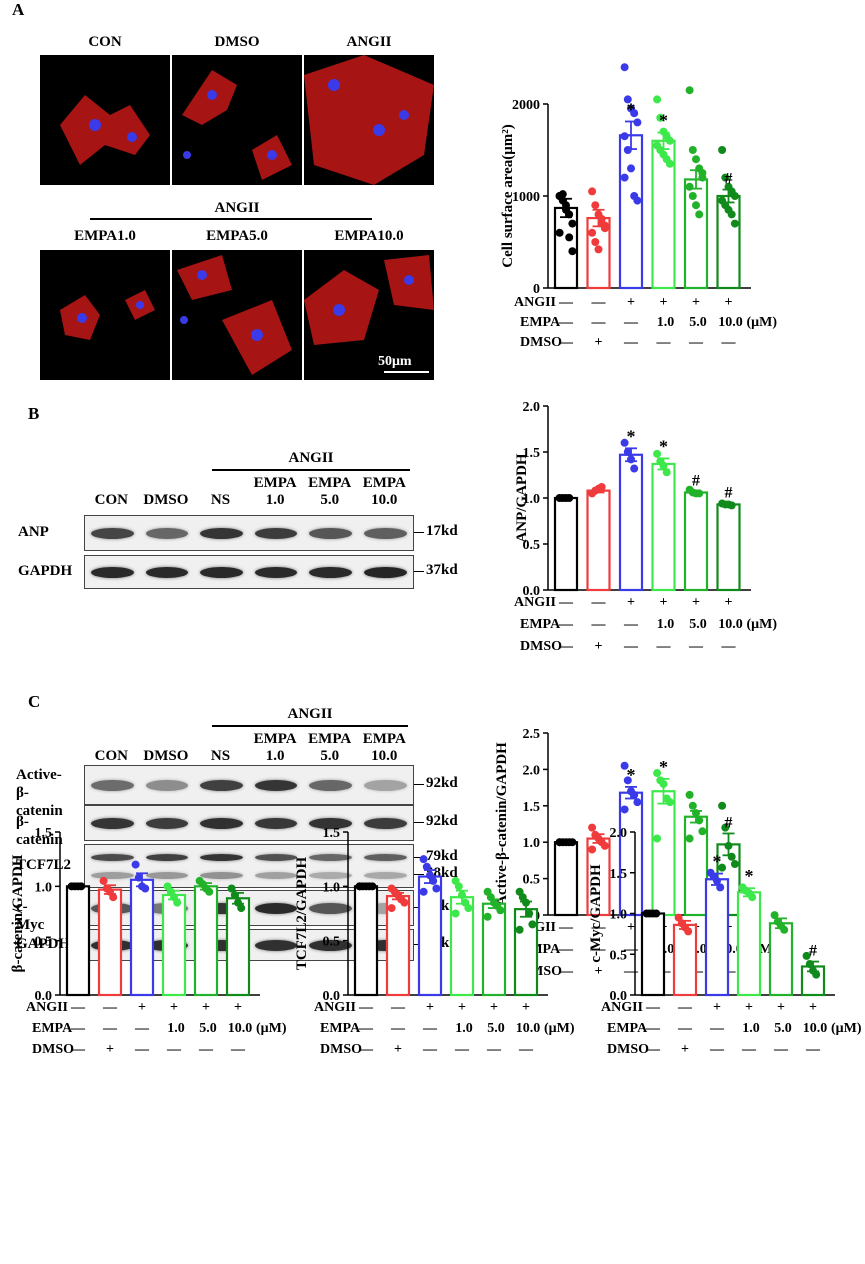 Image resolution: width=865 pixels, height=1264 pixels. What do you see at coordinates (532, 453) in the screenshot?
I see `y-tick-label: 1.5` at bounding box center [532, 453].